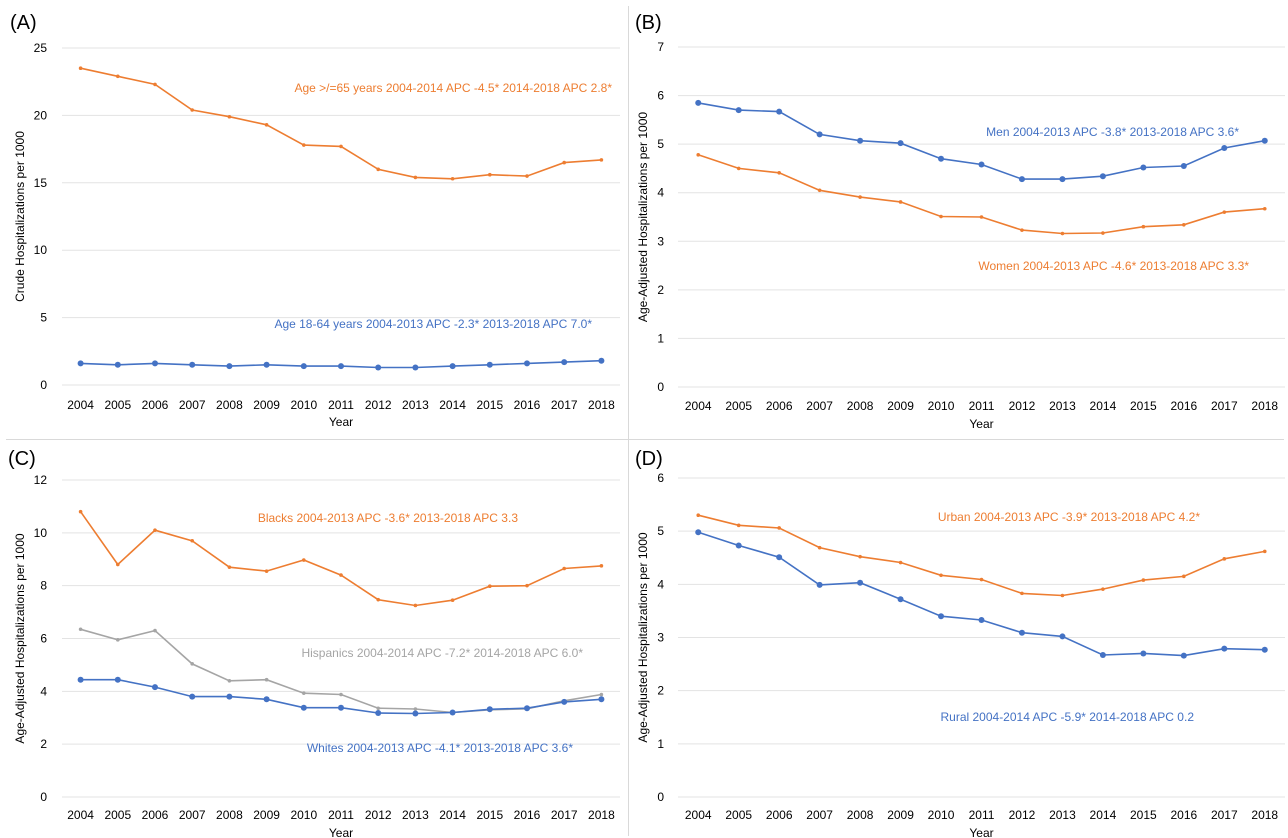 The height and width of the screenshot is (838, 1288). I want to click on y-tick-label: 3, so click(660, 241).